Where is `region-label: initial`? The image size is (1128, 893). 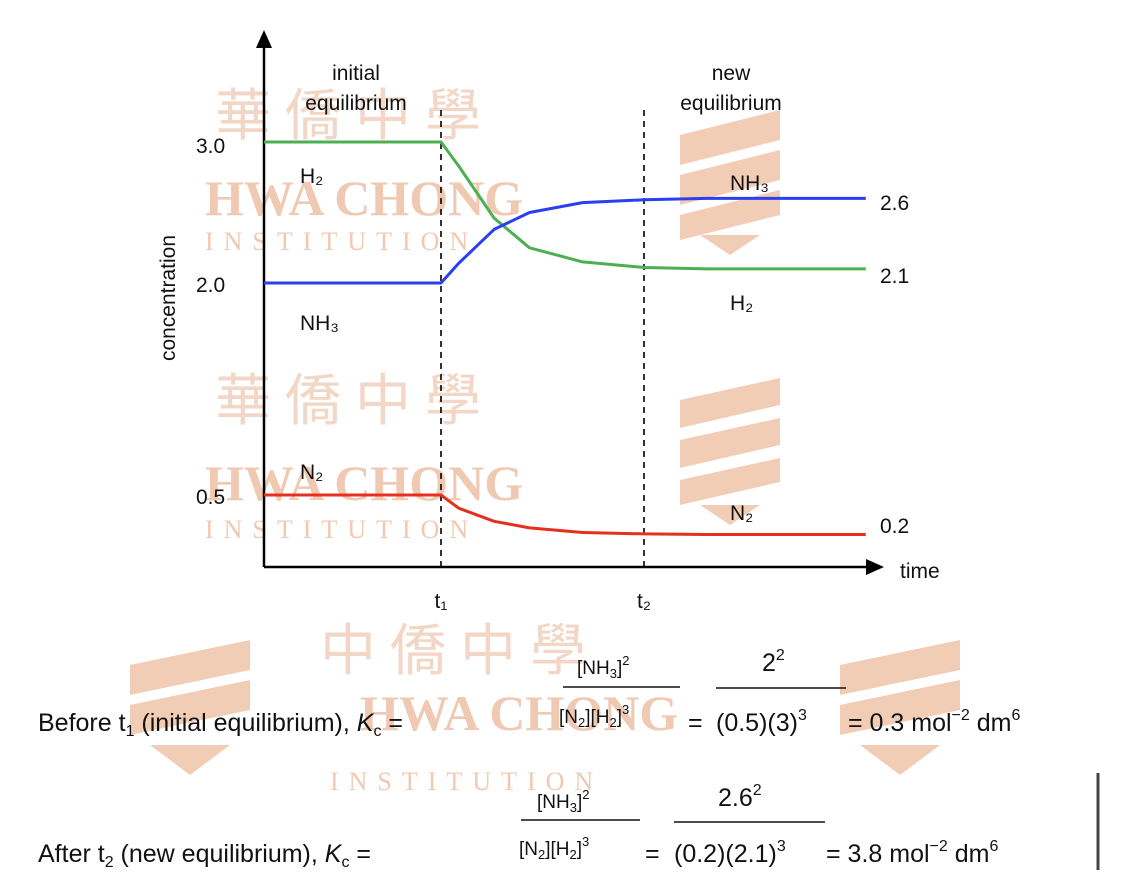 region-label: initial is located at coordinates (356, 73).